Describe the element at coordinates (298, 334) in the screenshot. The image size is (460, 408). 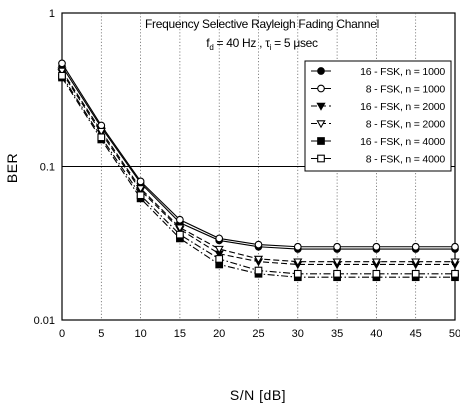
I see `x-tick-label: 30` at that location.